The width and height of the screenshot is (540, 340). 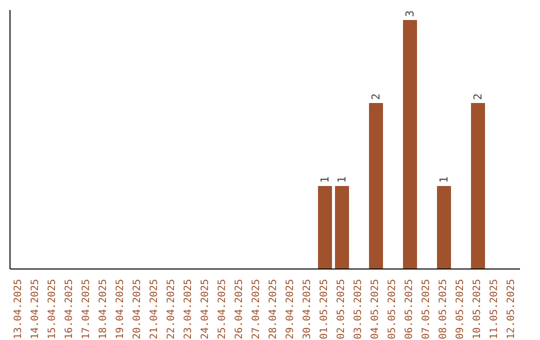 What do you see at coordinates (18, 309) in the screenshot?
I see `x-tick-label: 13.04.2025` at bounding box center [18, 309].